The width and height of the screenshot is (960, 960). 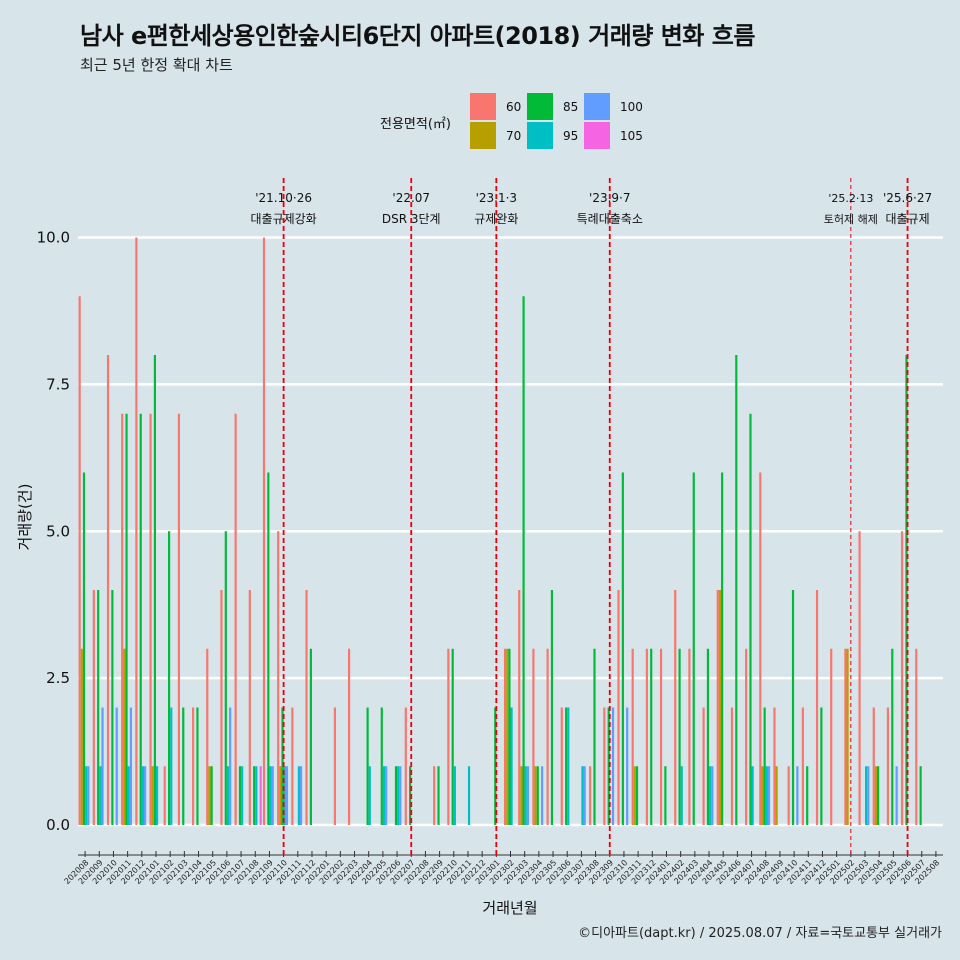 I want to click on event-date: '25.2·13, so click(x=850, y=198).